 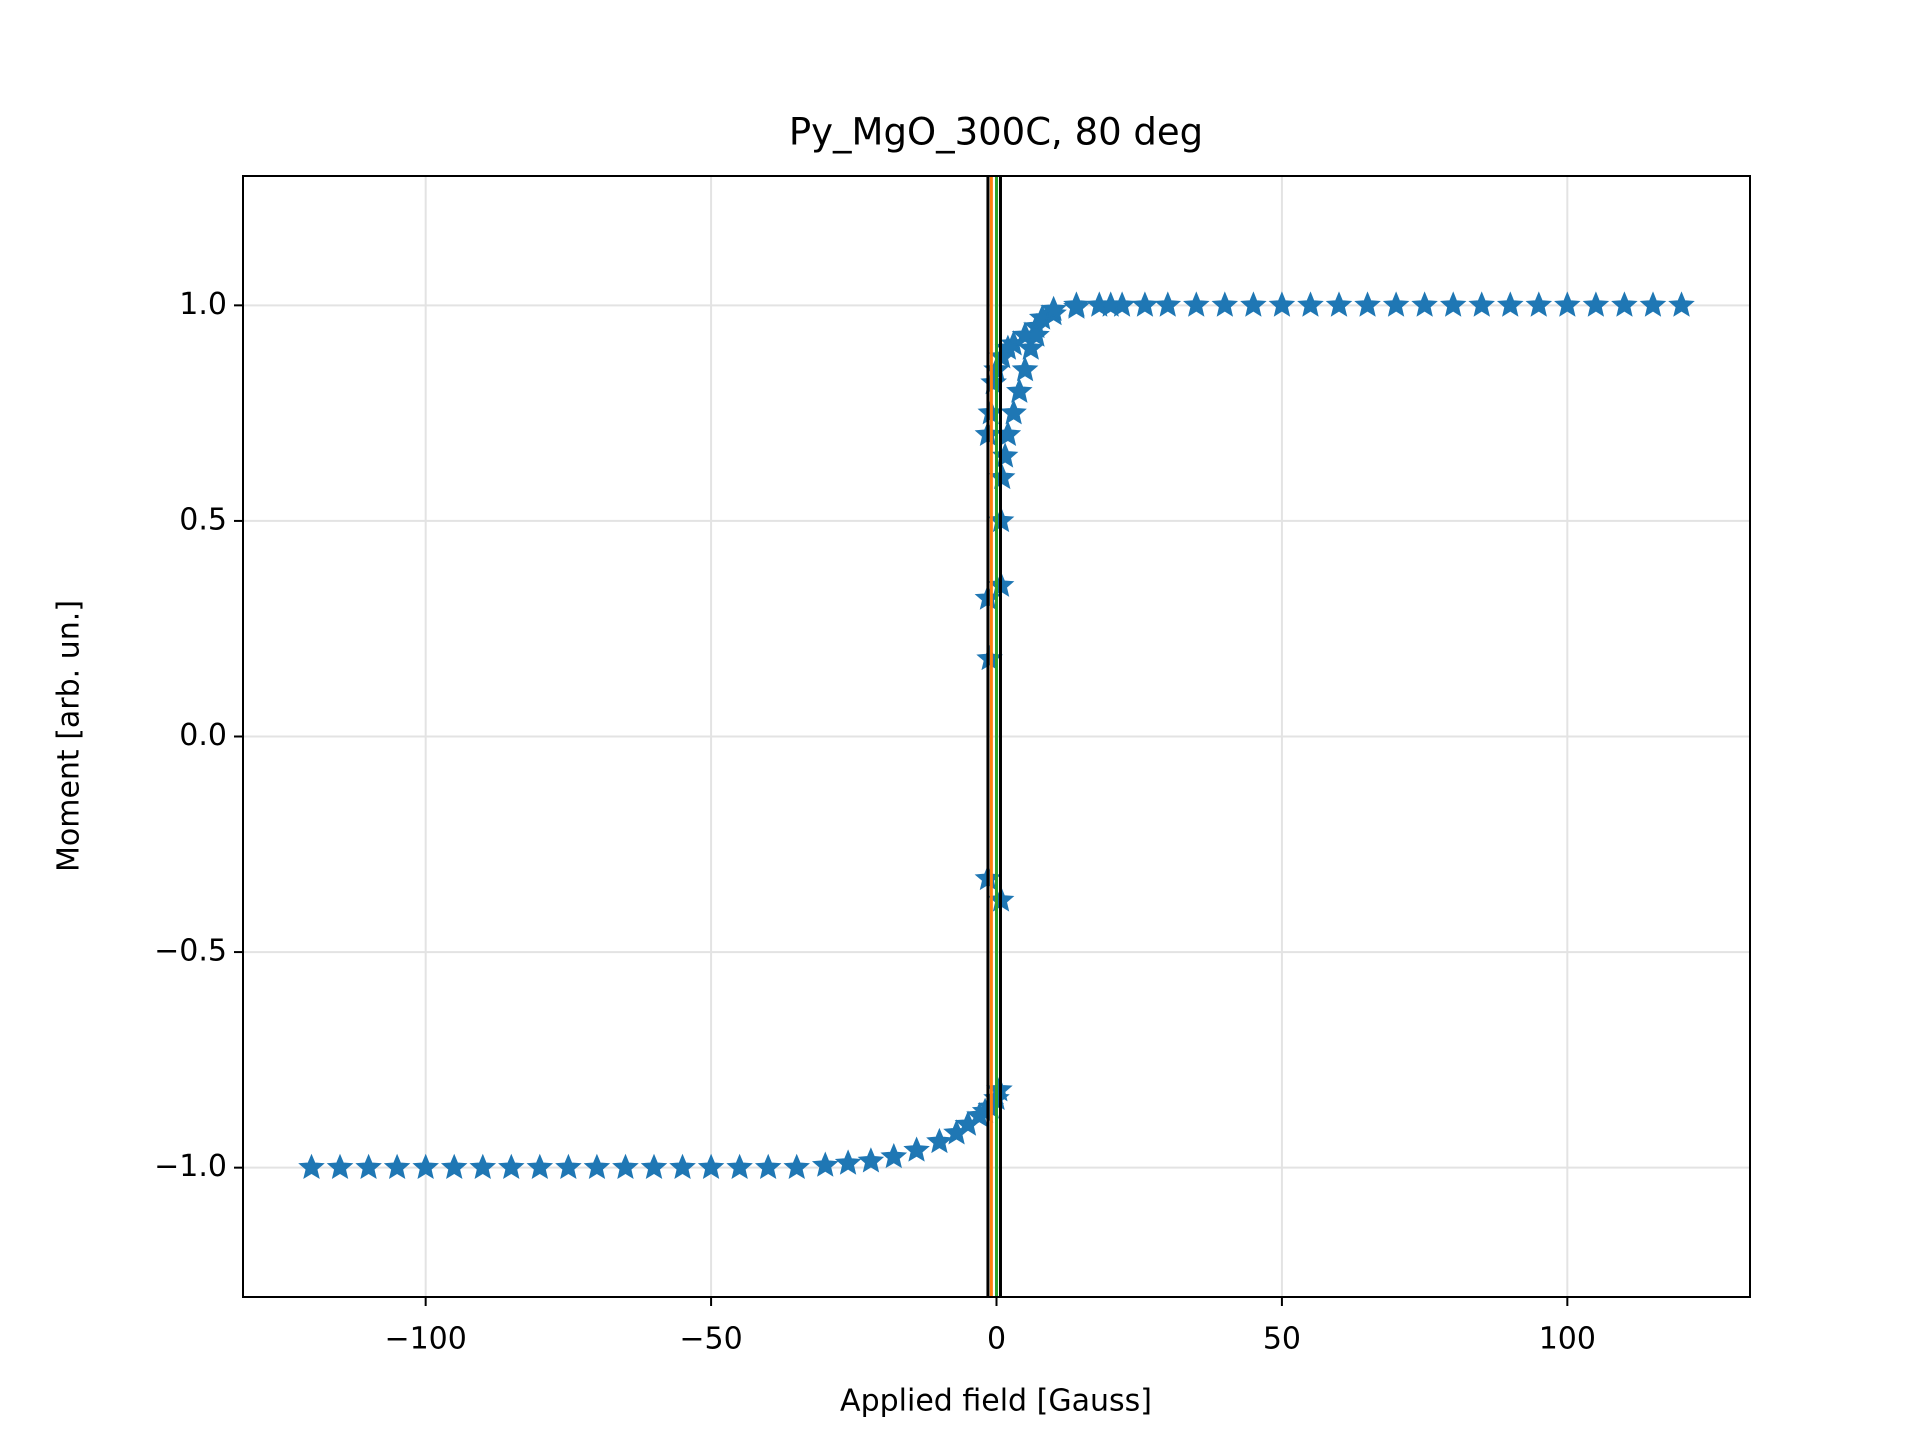 What do you see at coordinates (69, 736) in the screenshot?
I see `y-axis-label: Moment [arb. un.]` at bounding box center [69, 736].